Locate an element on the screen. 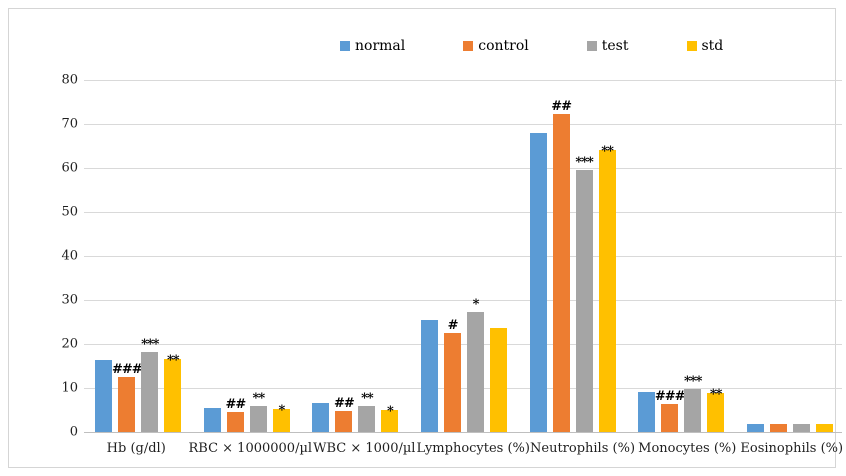 This screenshot has height=476, width=846. y-tick-label: 30 is located at coordinates (69, 300).